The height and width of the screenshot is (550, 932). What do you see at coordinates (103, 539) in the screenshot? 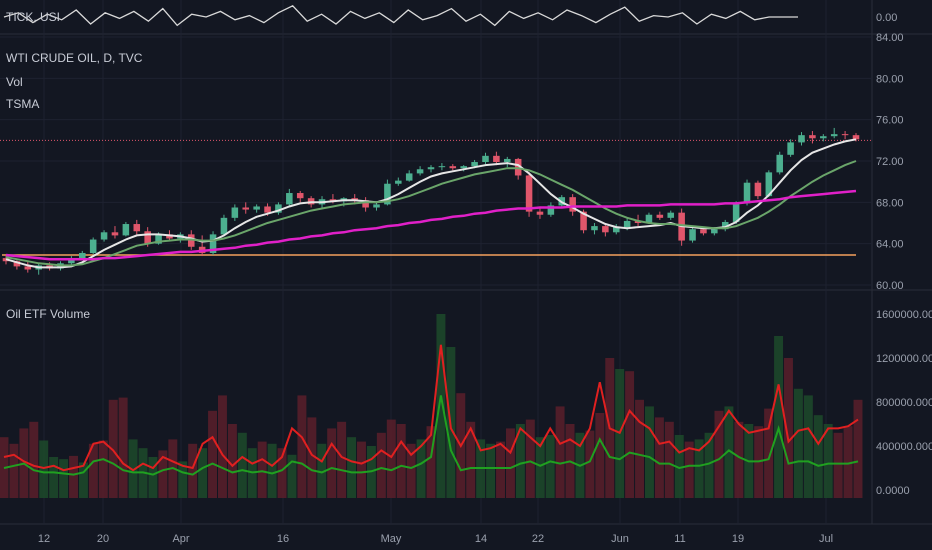
I see `x-axis-tick-label: 20` at bounding box center [103, 539].